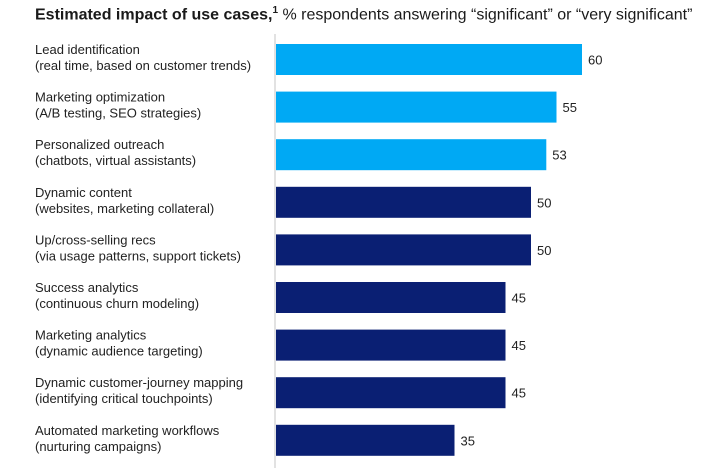 Image resolution: width=717 pixels, height=468 pixels. What do you see at coordinates (595, 60) in the screenshot?
I see `data-label: 60` at bounding box center [595, 60].